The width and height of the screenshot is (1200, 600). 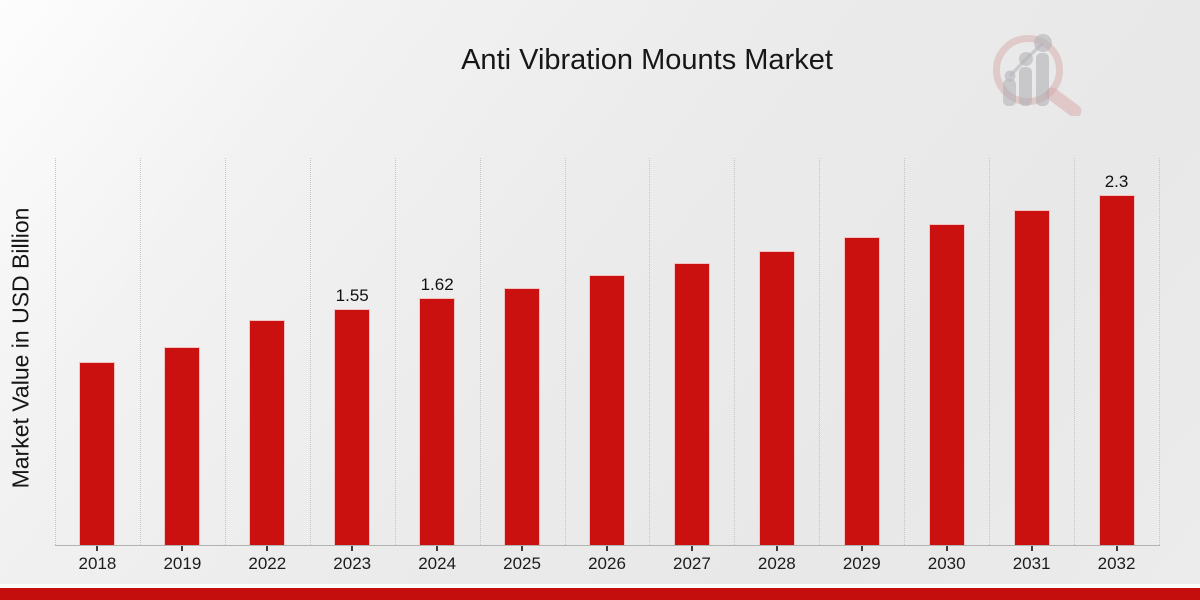 I want to click on logo-bars-icon, so click(x=1026, y=79).